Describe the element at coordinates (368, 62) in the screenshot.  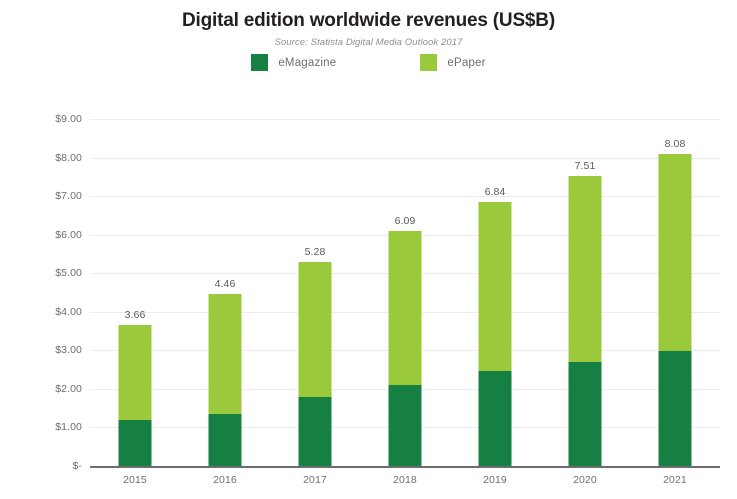
I see `chart-legend: eMagazine ePaper` at that location.